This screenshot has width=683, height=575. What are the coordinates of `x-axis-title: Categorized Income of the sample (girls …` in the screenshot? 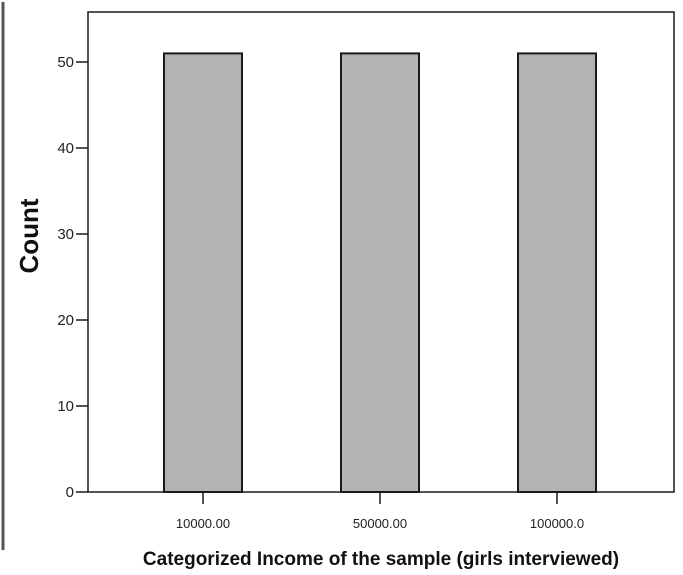 It's located at (381, 559).